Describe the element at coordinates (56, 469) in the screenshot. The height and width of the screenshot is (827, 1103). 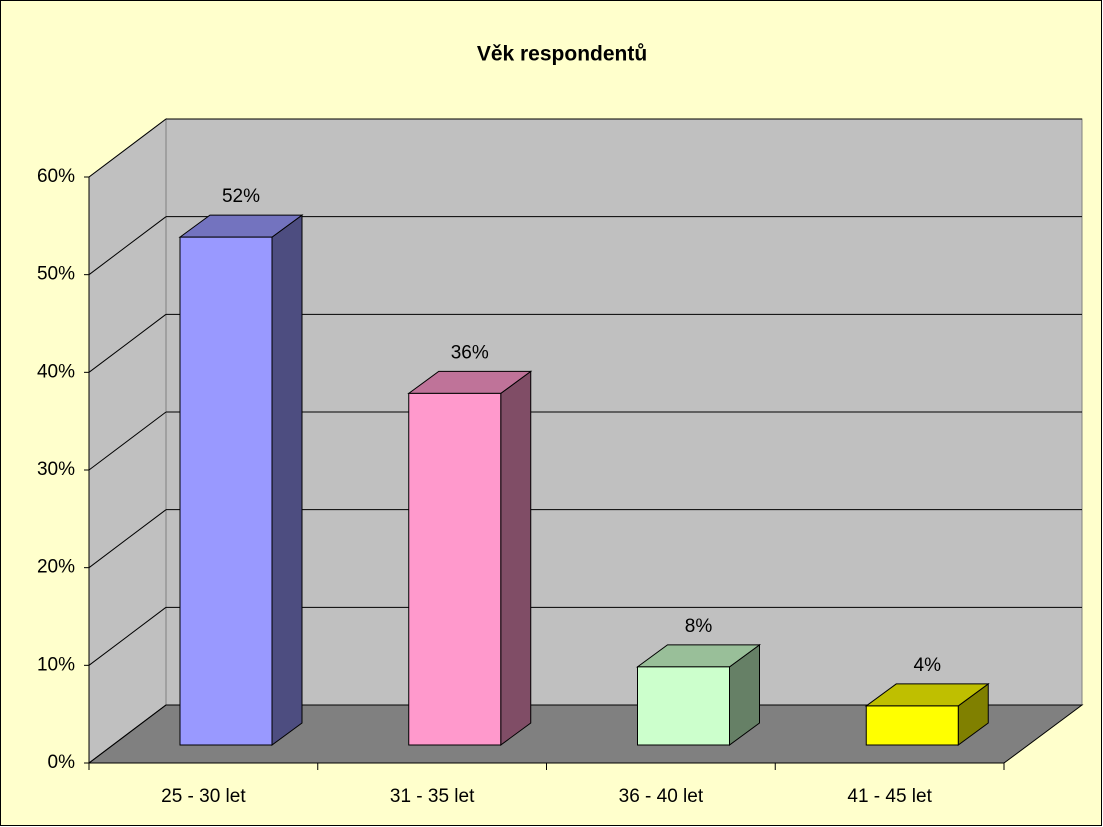
I see `y-tick-label: 30%` at that location.